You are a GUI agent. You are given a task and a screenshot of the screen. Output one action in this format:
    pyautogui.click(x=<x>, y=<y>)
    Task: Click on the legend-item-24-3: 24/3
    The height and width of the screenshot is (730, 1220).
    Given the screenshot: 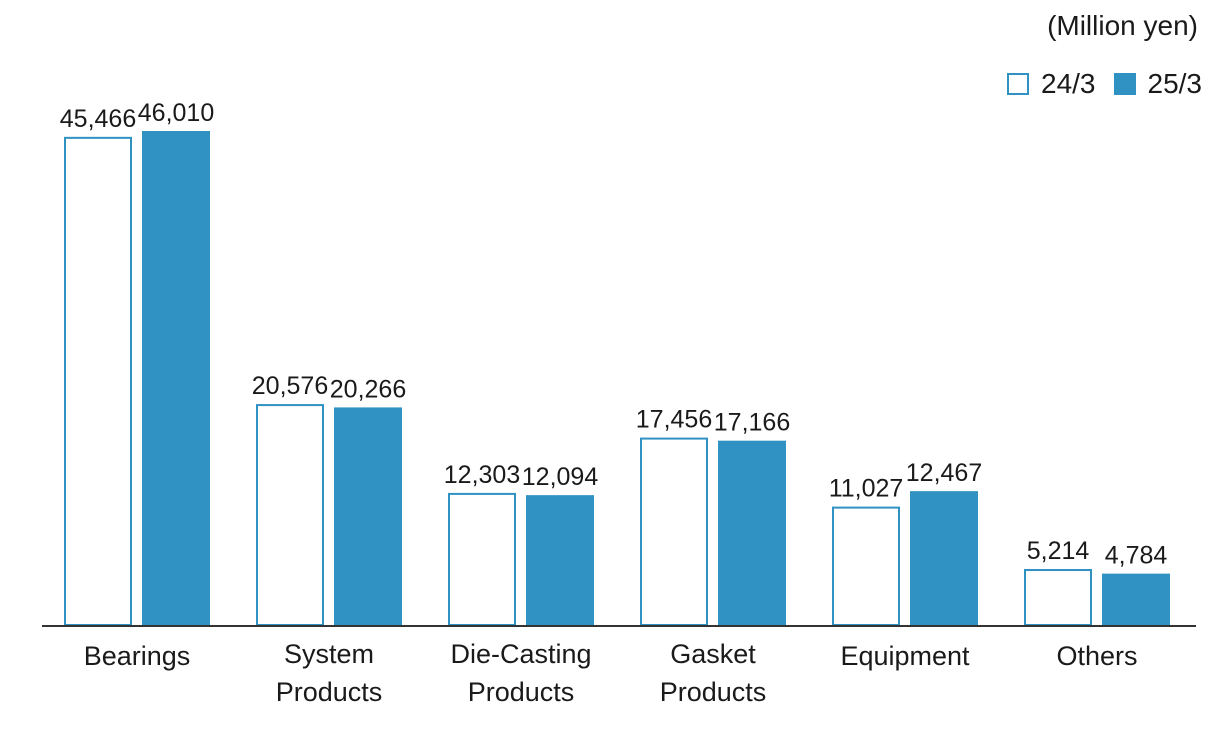 What is the action you would take?
    pyautogui.click(x=1051, y=84)
    